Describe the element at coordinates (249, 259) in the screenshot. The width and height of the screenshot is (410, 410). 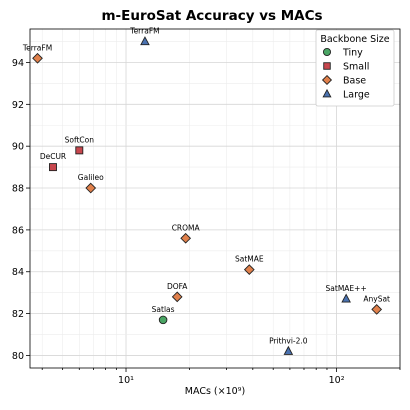
I see `point-label: SatMAE` at that location.